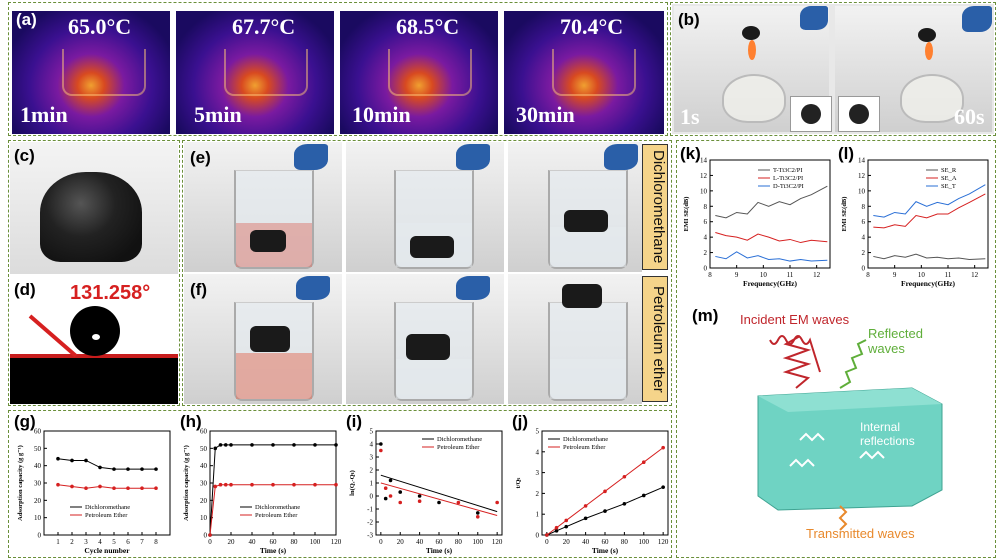 The width and height of the screenshot is (1000, 560). What do you see at coordinates (853, 364) in the screenshot?
I see `reflected-wave` at bounding box center [853, 364].